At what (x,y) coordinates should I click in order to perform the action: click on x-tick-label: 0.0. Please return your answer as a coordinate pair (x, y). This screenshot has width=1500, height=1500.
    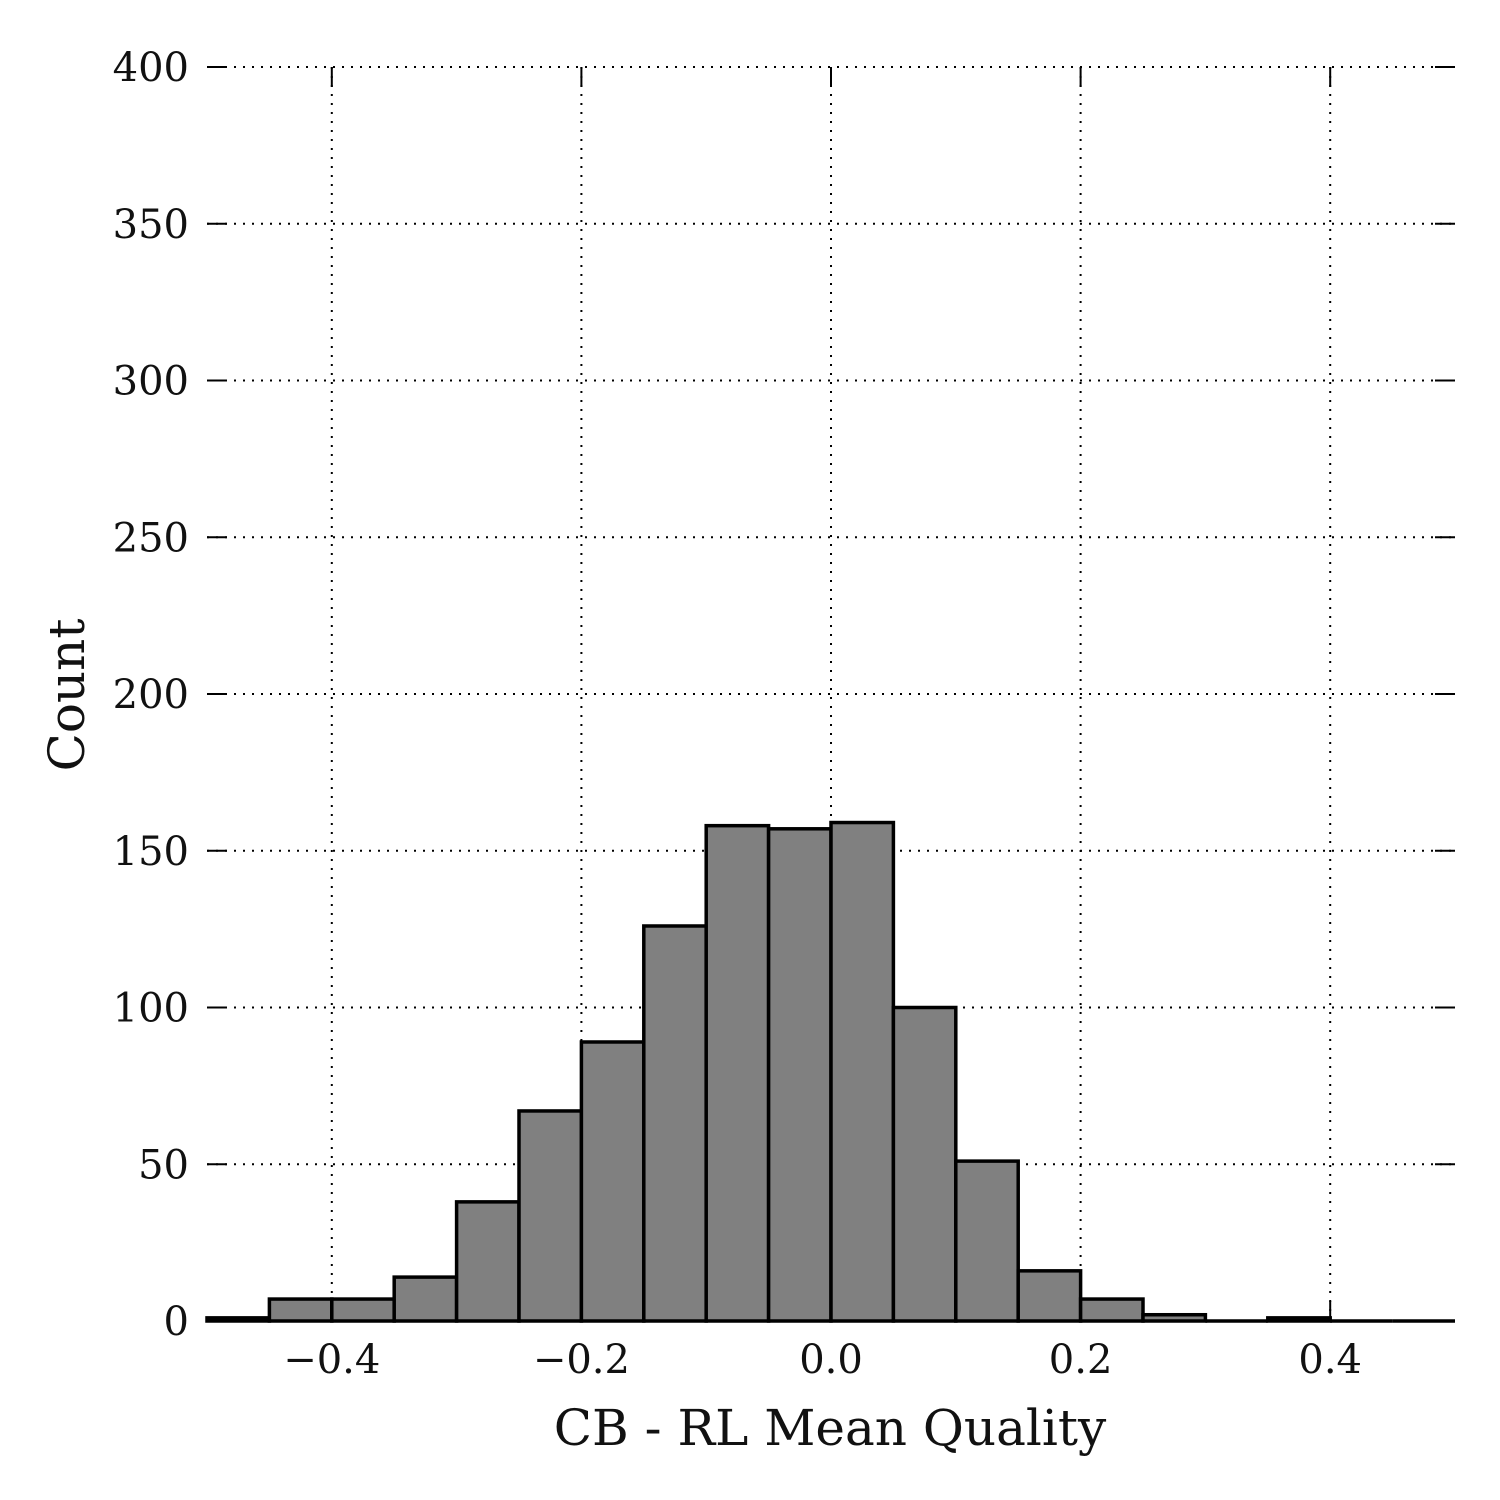
    Looking at the image, I should click on (831, 1360).